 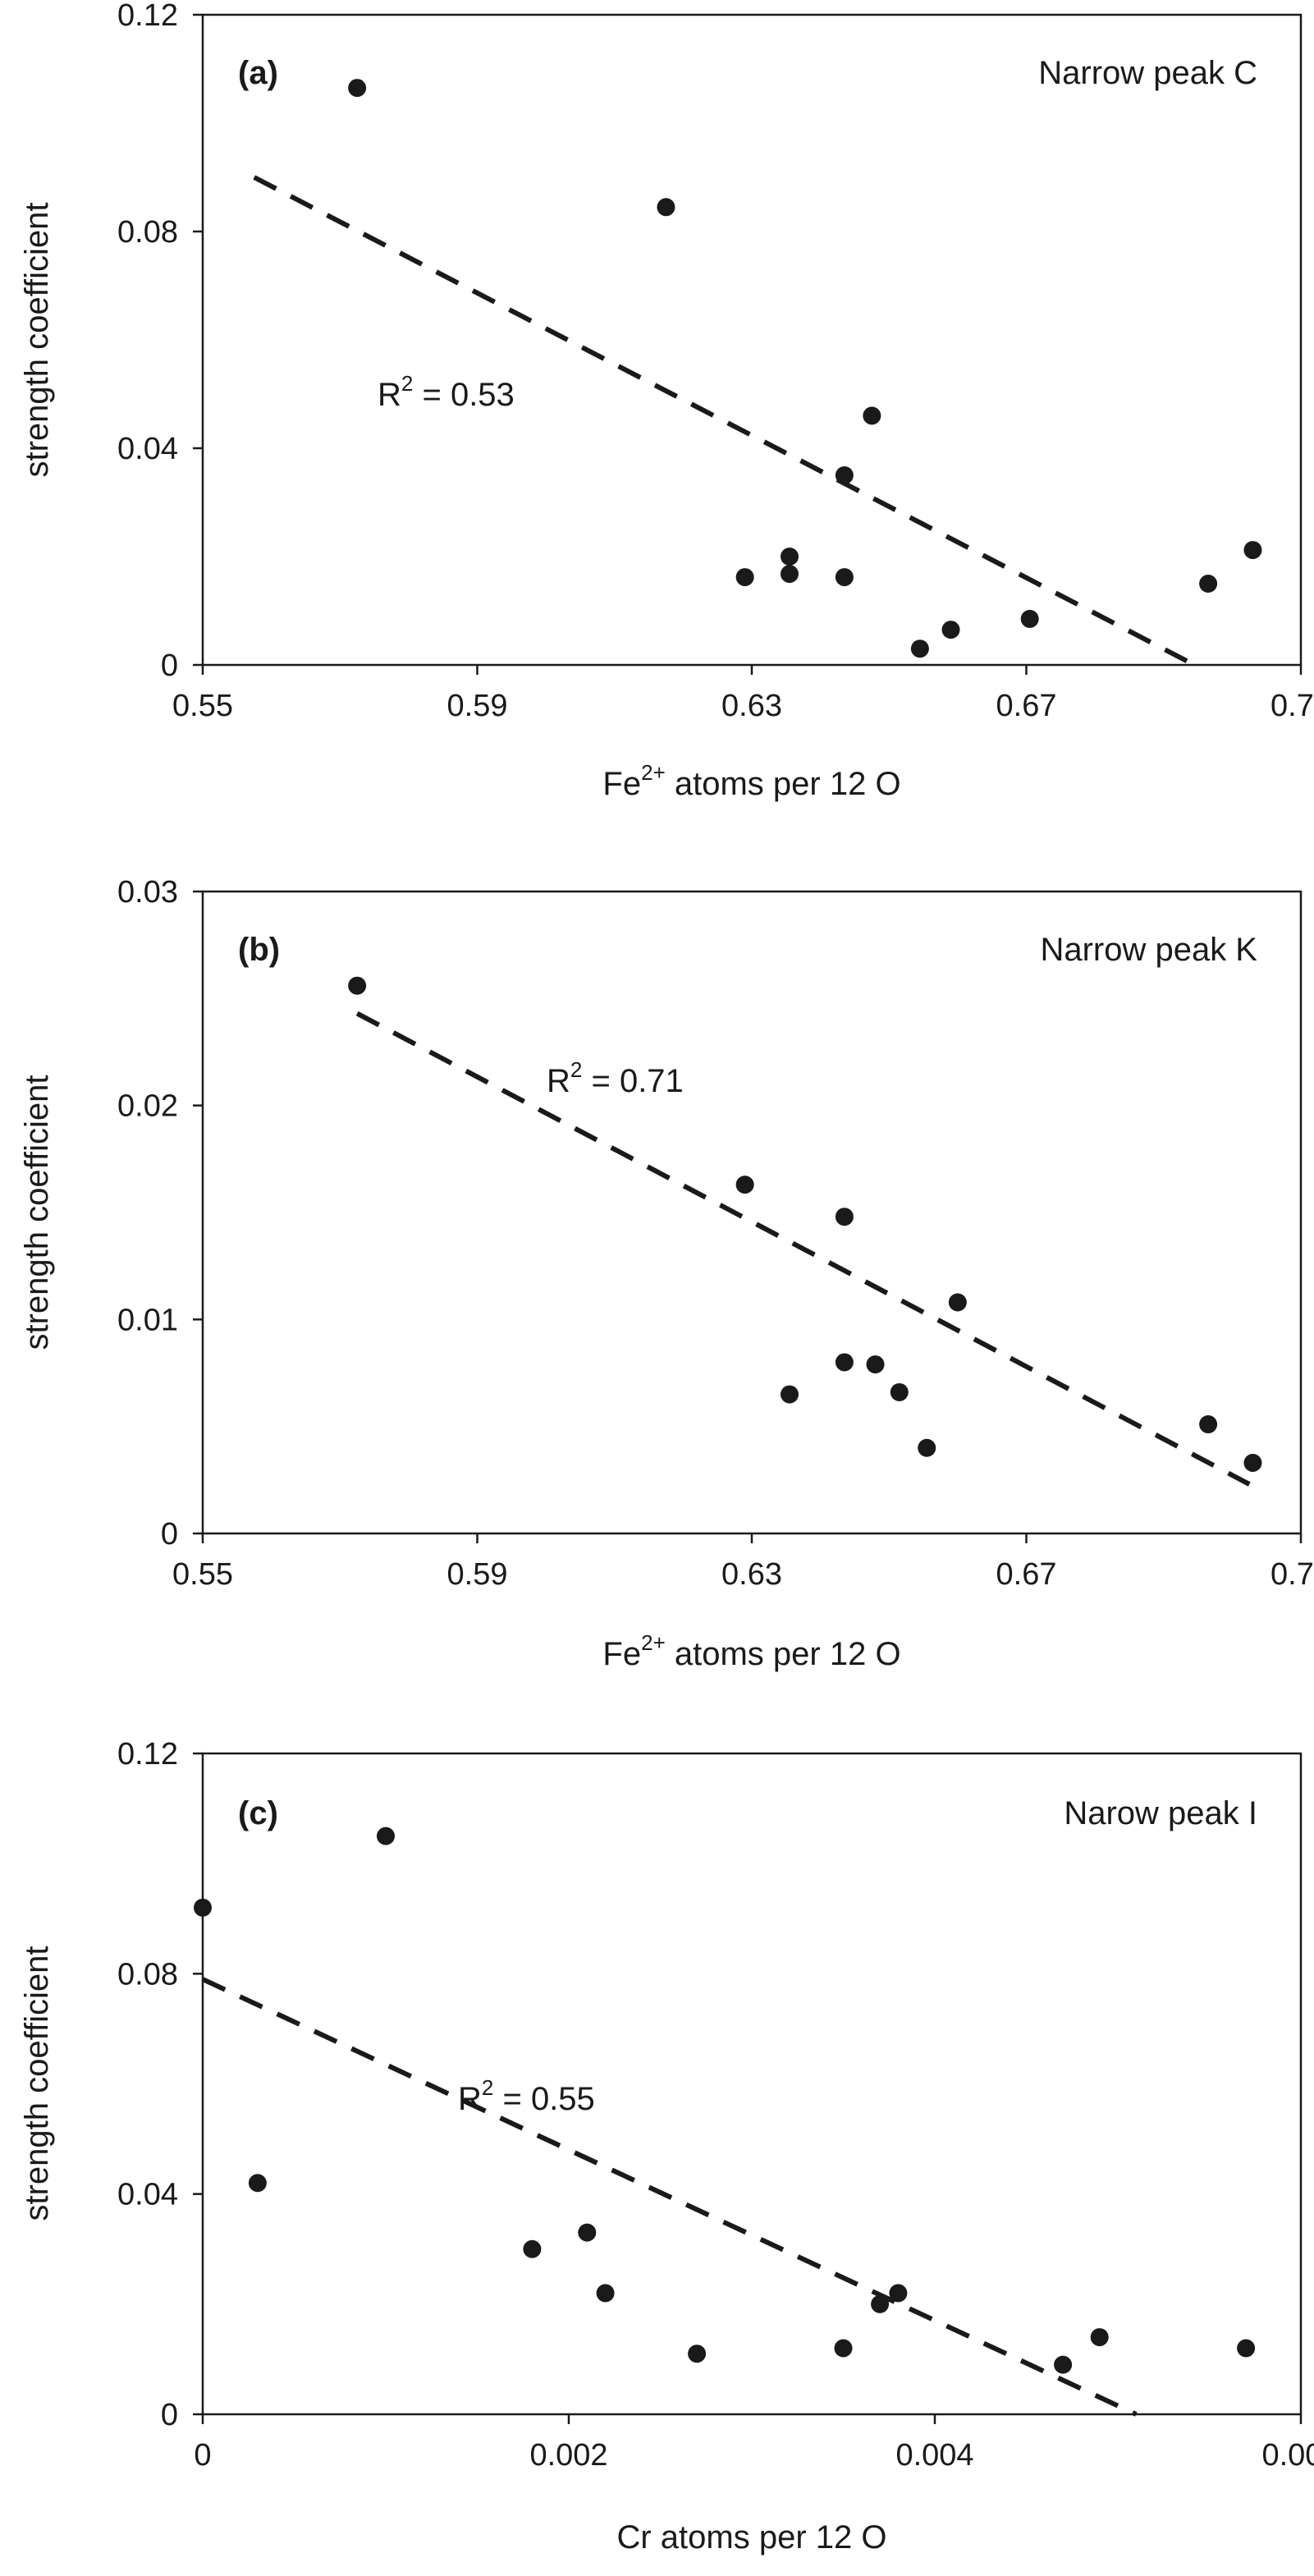 I want to click on data-points, so click(x=805, y=1224).